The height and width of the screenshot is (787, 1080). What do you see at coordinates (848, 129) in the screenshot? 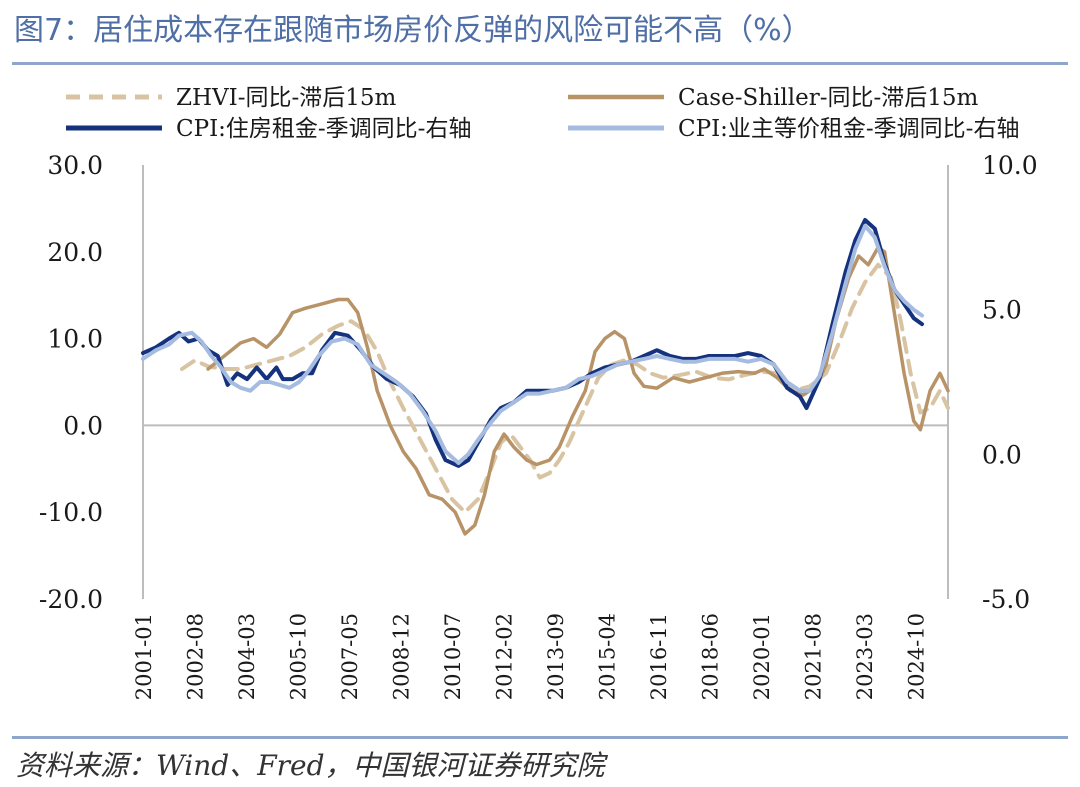
I see `legend-label-4: CPI:业主等价租金-季调同比-右轴` at bounding box center [848, 129].